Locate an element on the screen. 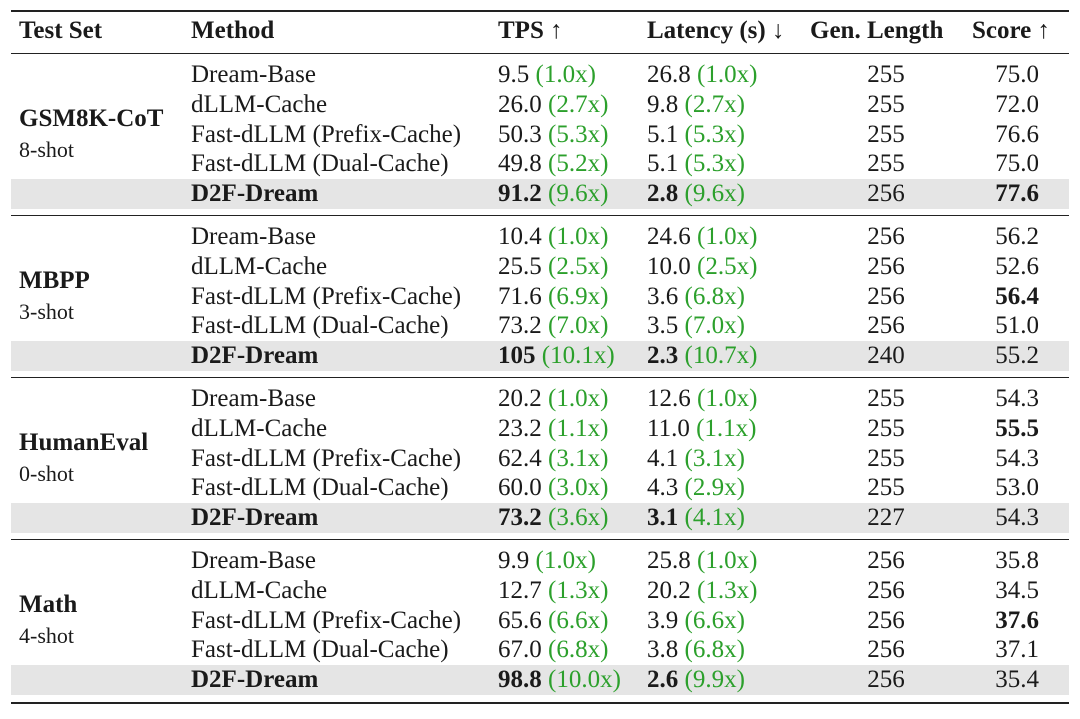 The height and width of the screenshot is (719, 1080). latency-speedup: (9.9x) is located at coordinates (714, 680).